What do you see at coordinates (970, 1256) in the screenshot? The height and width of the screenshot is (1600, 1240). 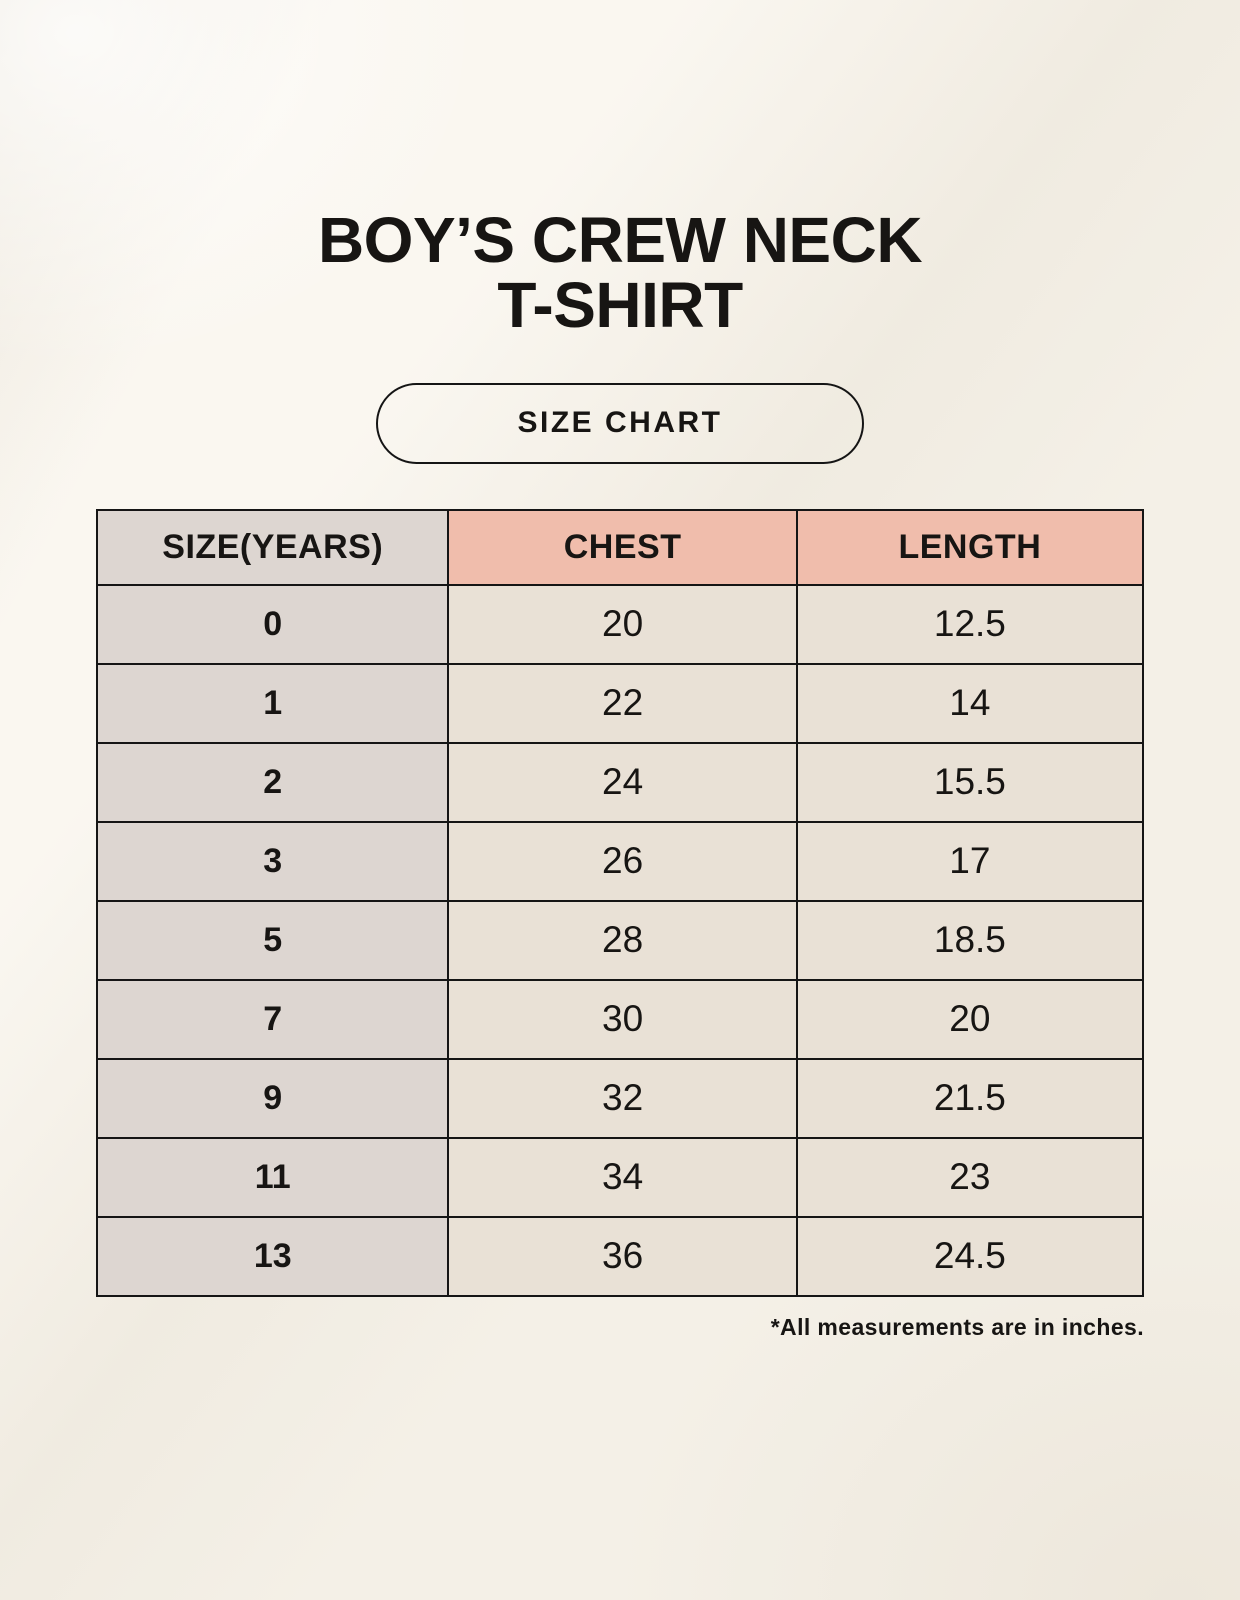 I see `length-cell: 24.5` at bounding box center [970, 1256].